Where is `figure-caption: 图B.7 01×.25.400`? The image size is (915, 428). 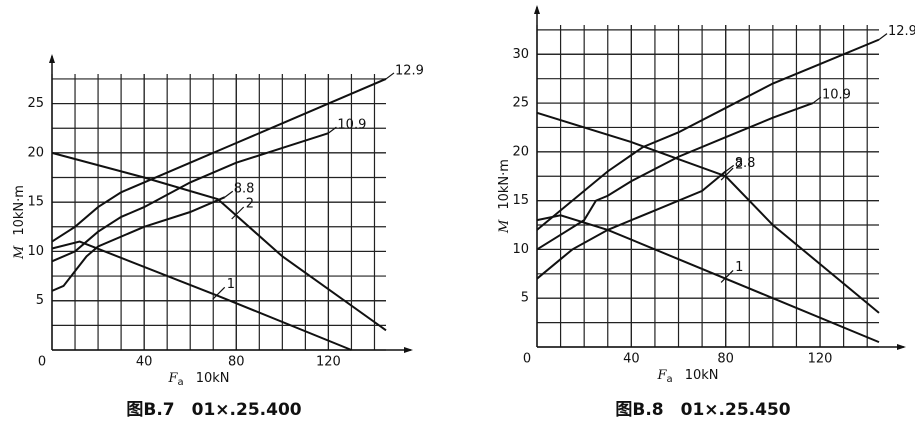
figure-caption: 图B.7 01×.25.400 is located at coordinates (213, 410).